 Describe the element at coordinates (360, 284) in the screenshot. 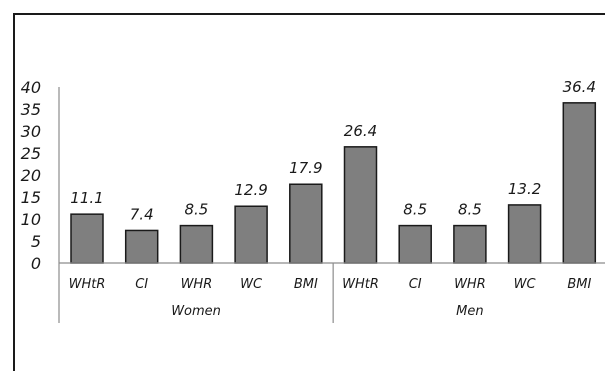

I see `x-category-label-5: WHtR` at that location.